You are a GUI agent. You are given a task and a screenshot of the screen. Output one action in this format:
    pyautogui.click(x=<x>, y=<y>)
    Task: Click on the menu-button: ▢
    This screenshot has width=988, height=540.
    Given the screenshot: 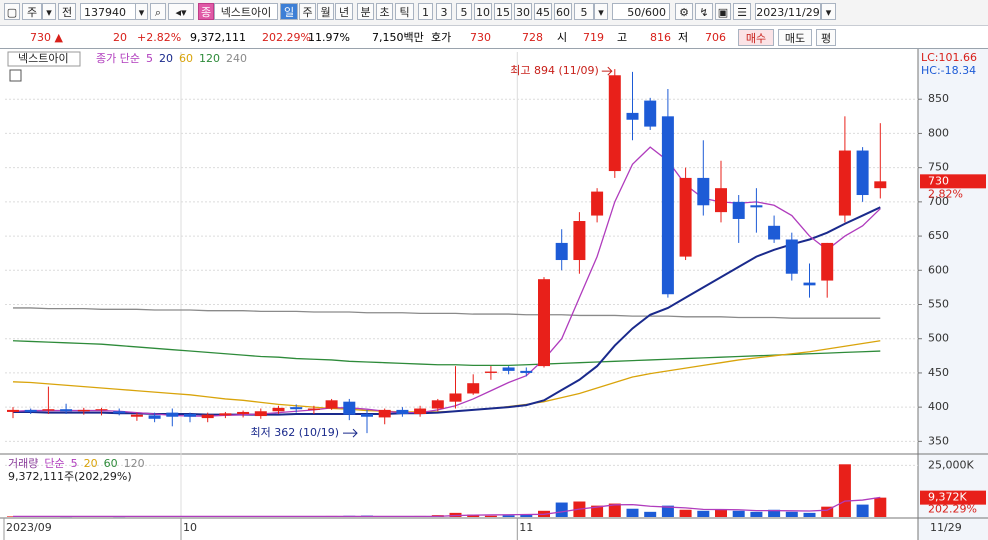 What is the action you would take?
    pyautogui.click(x=12, y=11)
    